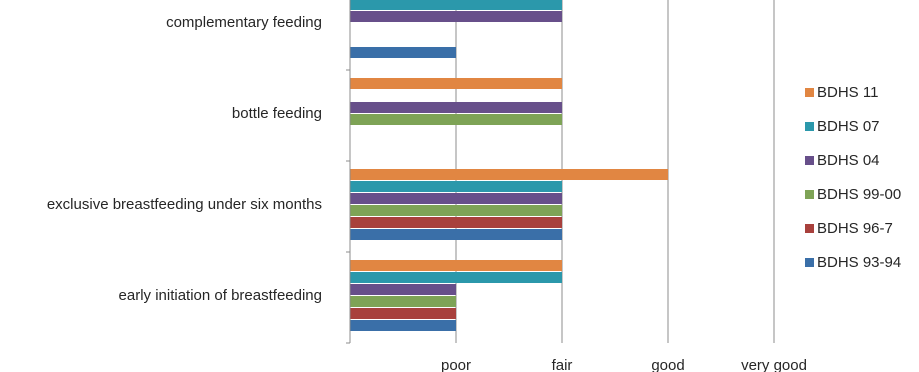 The height and width of the screenshot is (372, 919). I want to click on x-tick-label: good, so click(667, 364).